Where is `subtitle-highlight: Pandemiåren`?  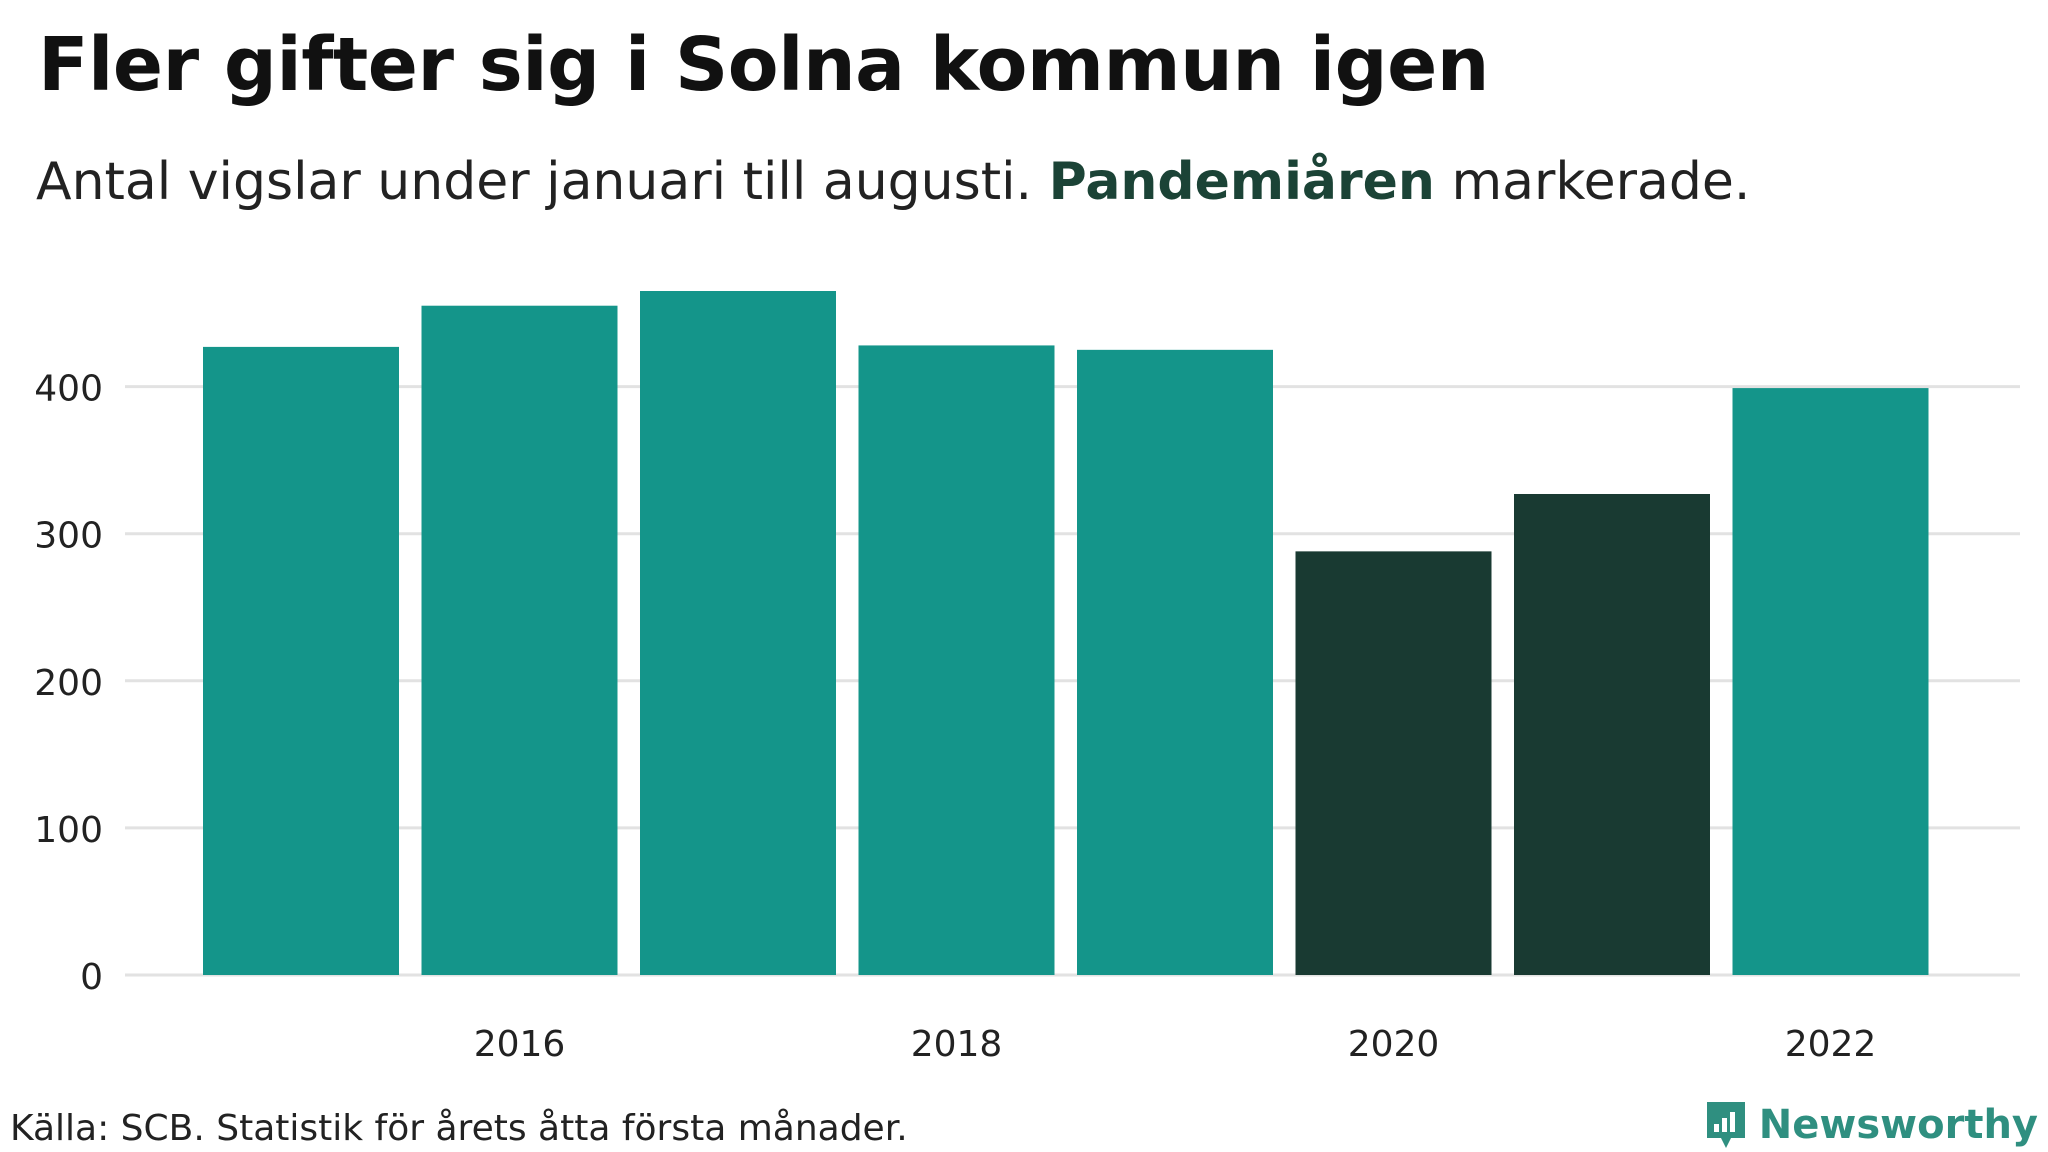 subtitle-highlight: Pandemiåren is located at coordinates (1241, 182).